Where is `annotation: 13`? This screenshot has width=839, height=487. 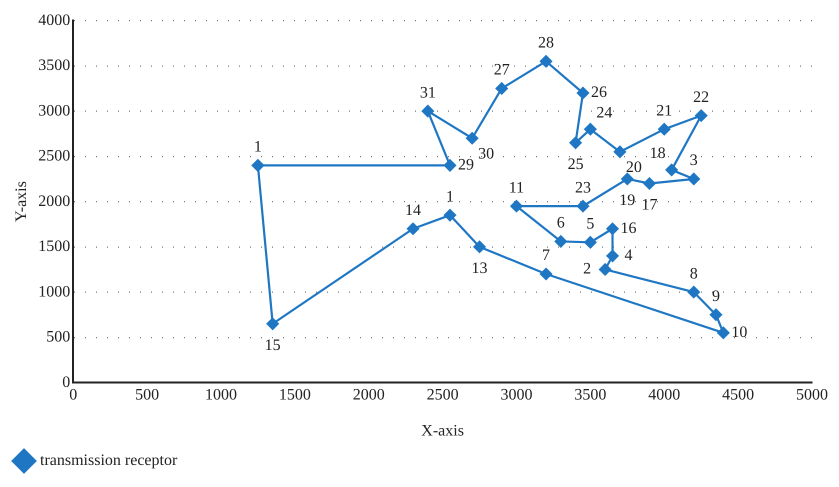 annotation: 13 is located at coordinates (480, 269).